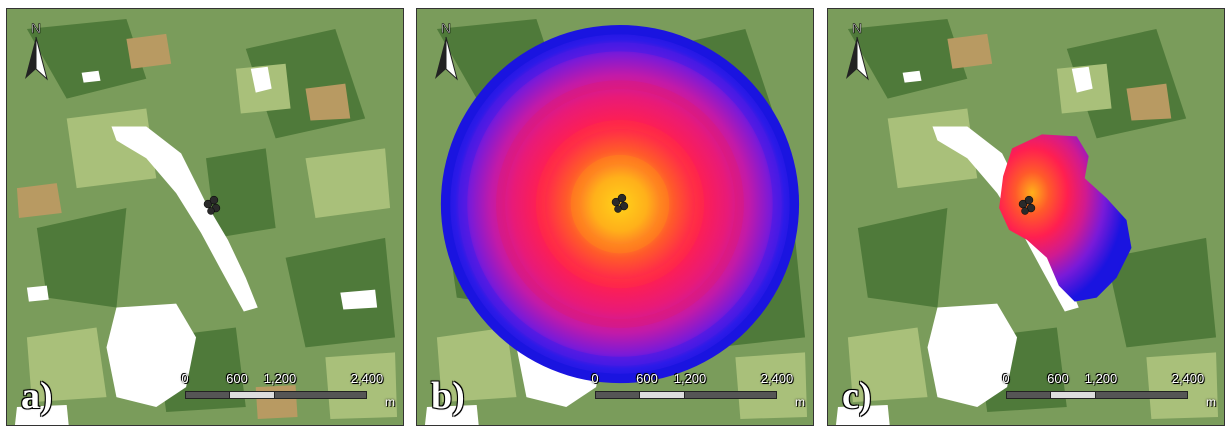  I want to click on panel-label-a: a), so click(37, 396).